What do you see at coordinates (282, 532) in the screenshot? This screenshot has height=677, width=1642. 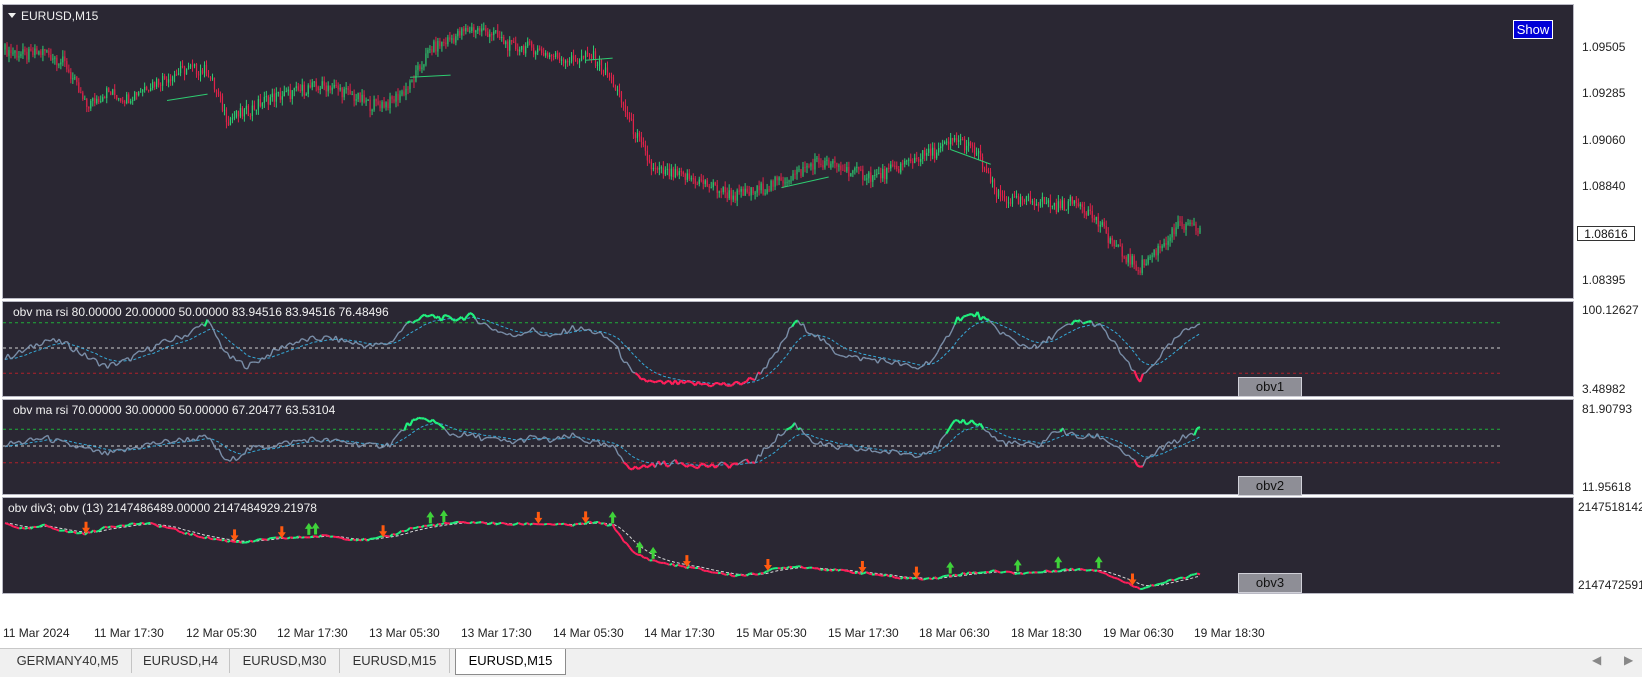 I see `divergence-down-arrow` at bounding box center [282, 532].